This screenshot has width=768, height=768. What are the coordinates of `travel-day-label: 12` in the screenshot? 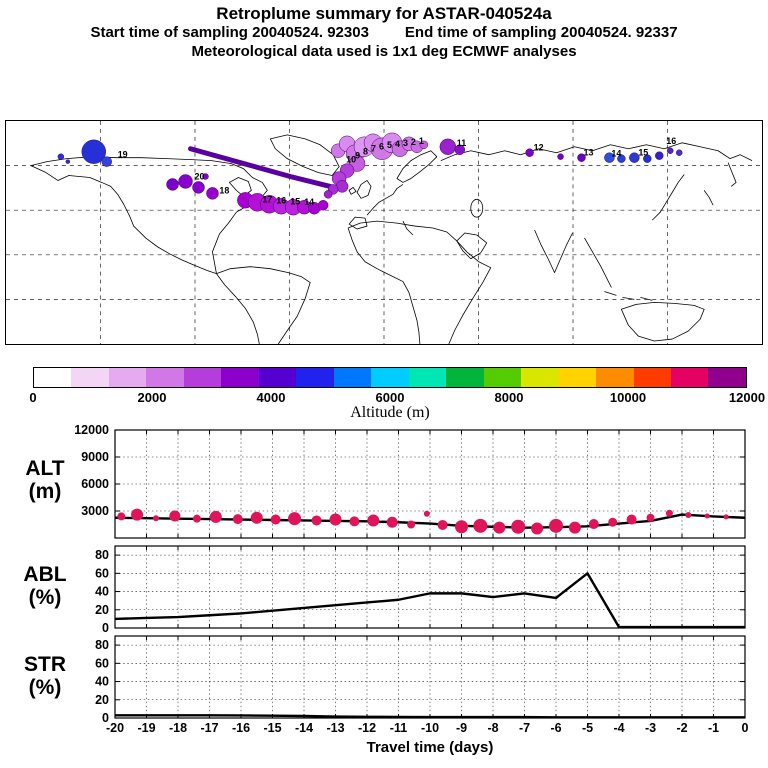 It's located at (539, 148).